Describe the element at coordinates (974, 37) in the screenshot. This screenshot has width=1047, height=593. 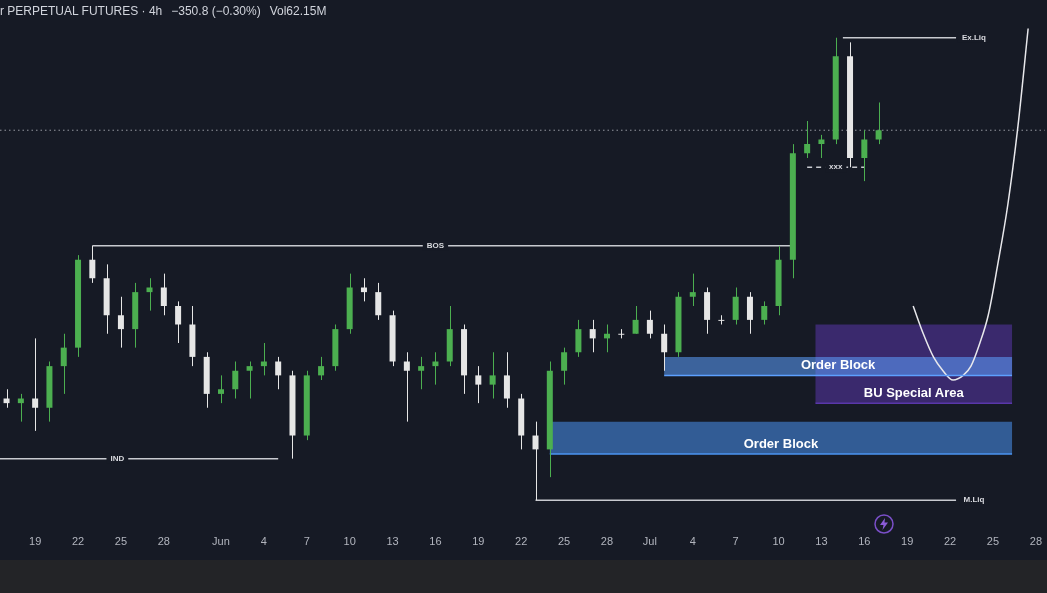
I see `annotation: Ex.Liq` at that location.